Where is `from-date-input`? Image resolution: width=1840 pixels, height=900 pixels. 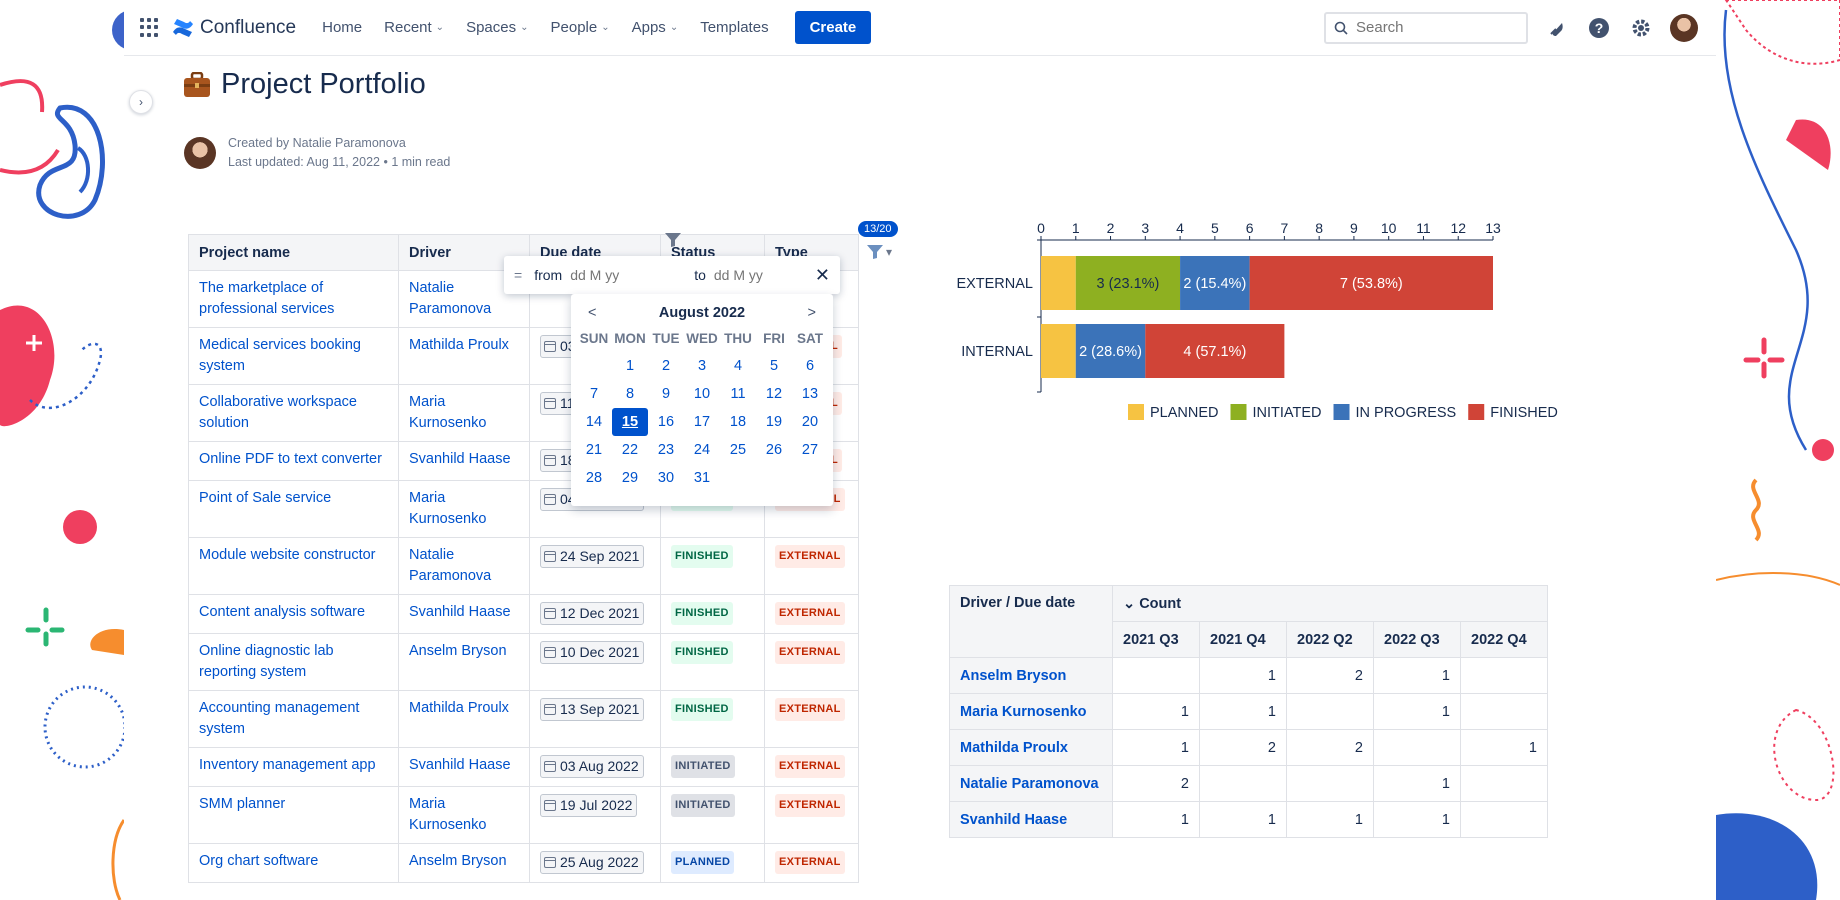 from-date-input is located at coordinates (620, 275).